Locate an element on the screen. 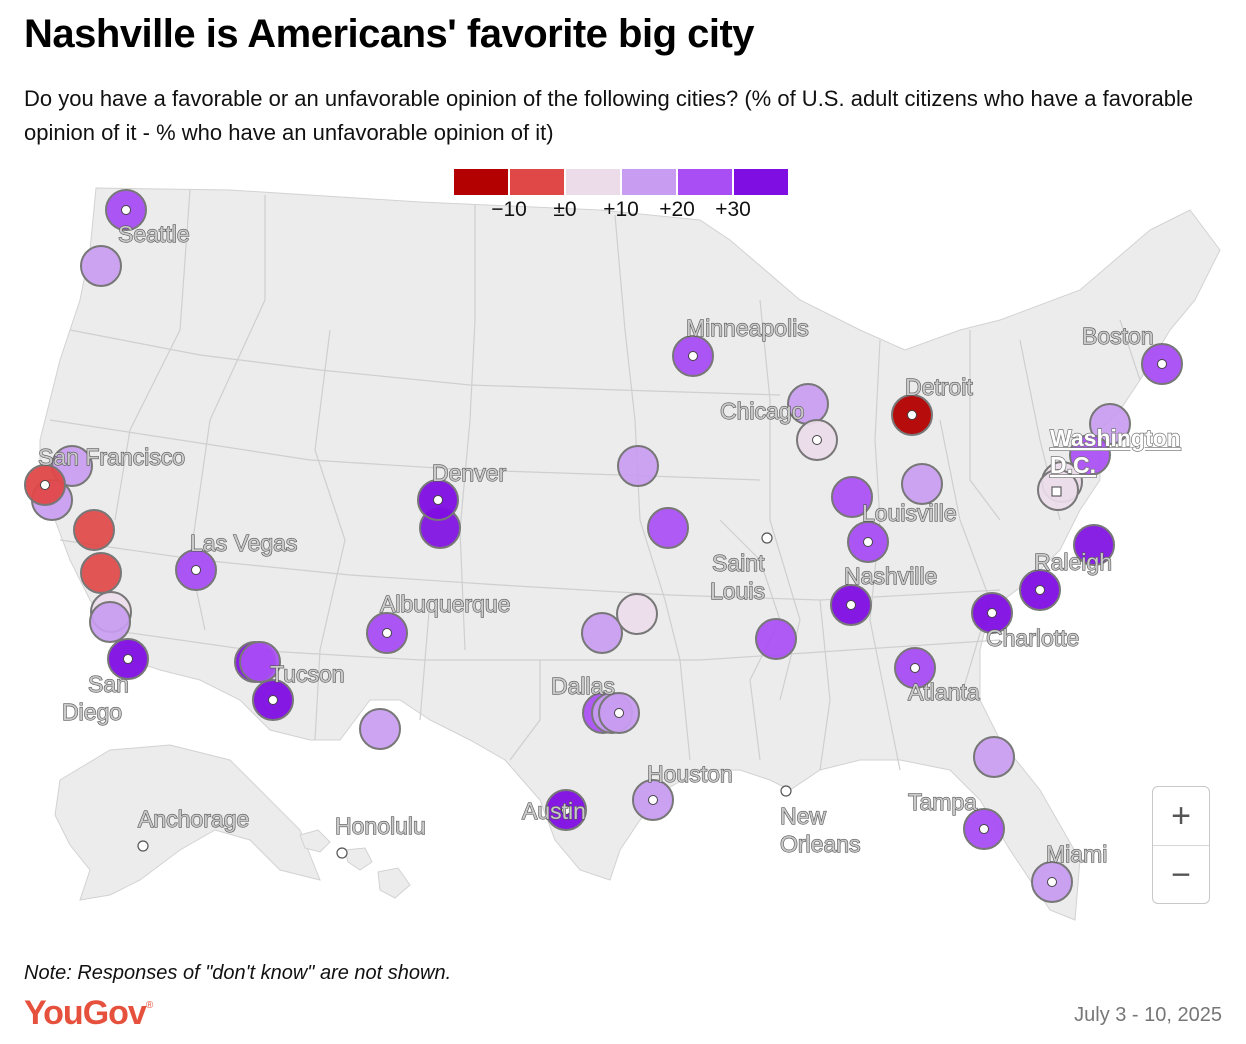 This screenshot has width=1246, height=1044. zoom-in-button: + is located at coordinates (1181, 815).